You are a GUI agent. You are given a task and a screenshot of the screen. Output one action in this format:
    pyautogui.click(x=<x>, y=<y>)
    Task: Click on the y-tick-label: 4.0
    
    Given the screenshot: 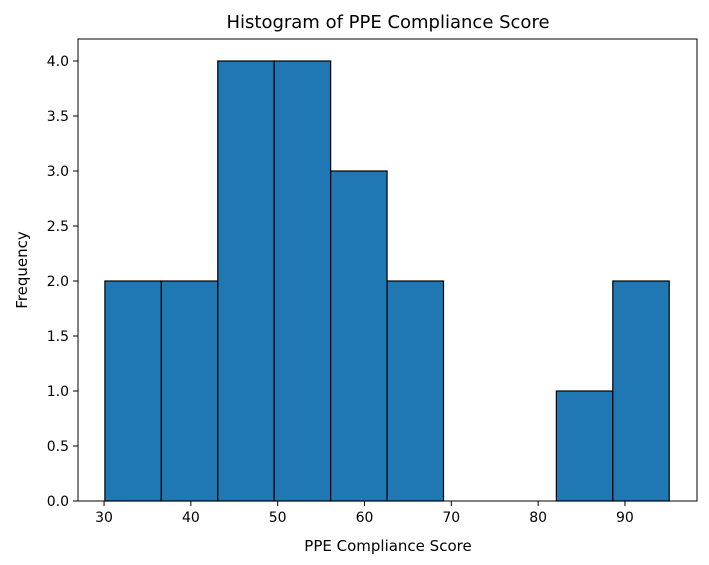 What is the action you would take?
    pyautogui.click(x=58, y=62)
    